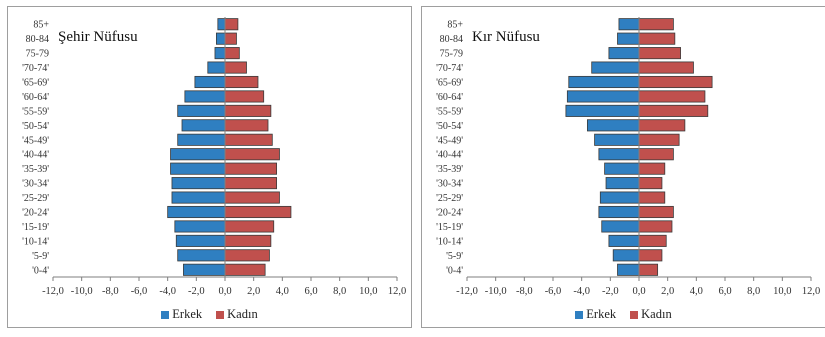  What do you see at coordinates (506, 37) in the screenshot?
I see `chart-title: Kır Nüfusu` at bounding box center [506, 37].